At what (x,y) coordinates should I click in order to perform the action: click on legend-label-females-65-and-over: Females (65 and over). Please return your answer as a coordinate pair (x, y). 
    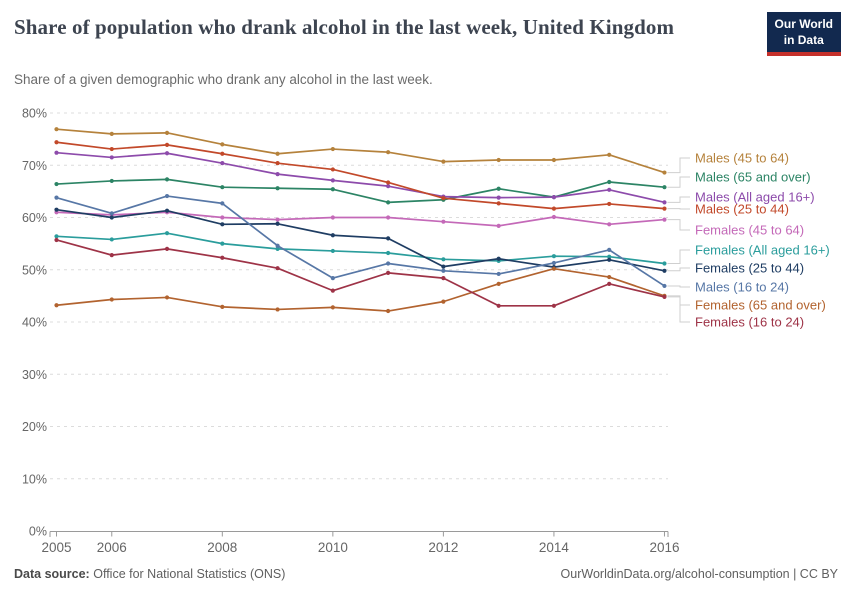
    Looking at the image, I should click on (760, 305).